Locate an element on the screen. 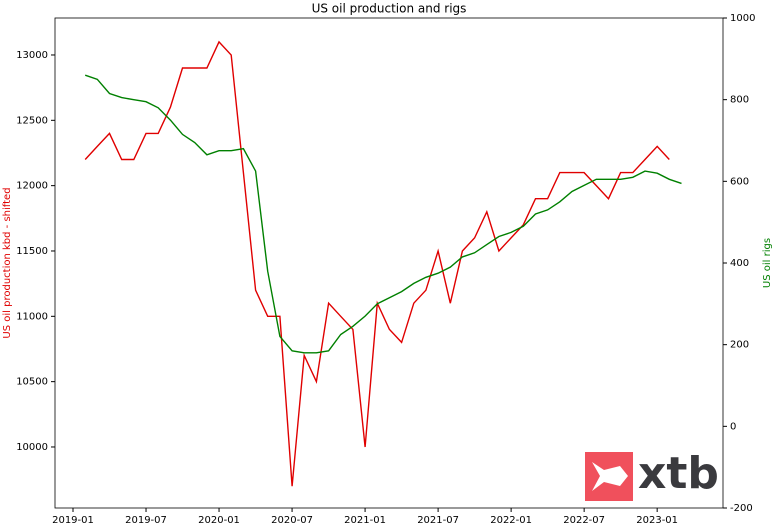 Image resolution: width=773 pixels, height=528 pixels. y-tick-label: 13000 is located at coordinates (32, 55).